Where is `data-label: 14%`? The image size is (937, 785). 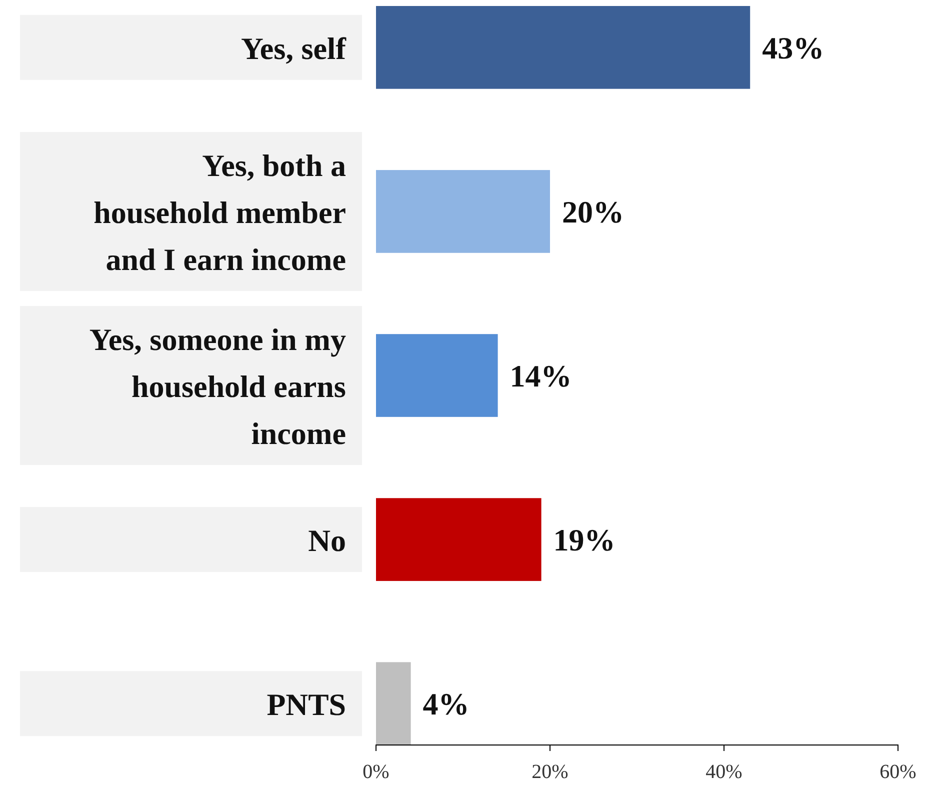 data-label: 14% is located at coordinates (541, 376).